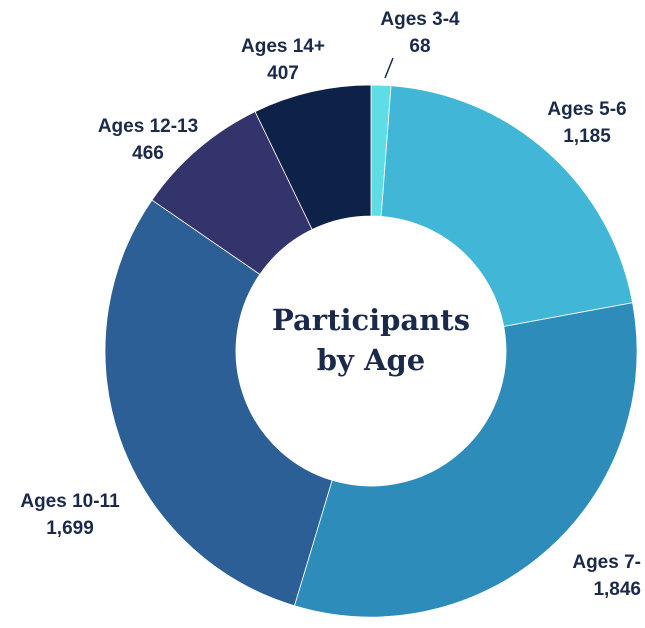  Describe the element at coordinates (389, 68) in the screenshot. I see `leader-line` at that location.